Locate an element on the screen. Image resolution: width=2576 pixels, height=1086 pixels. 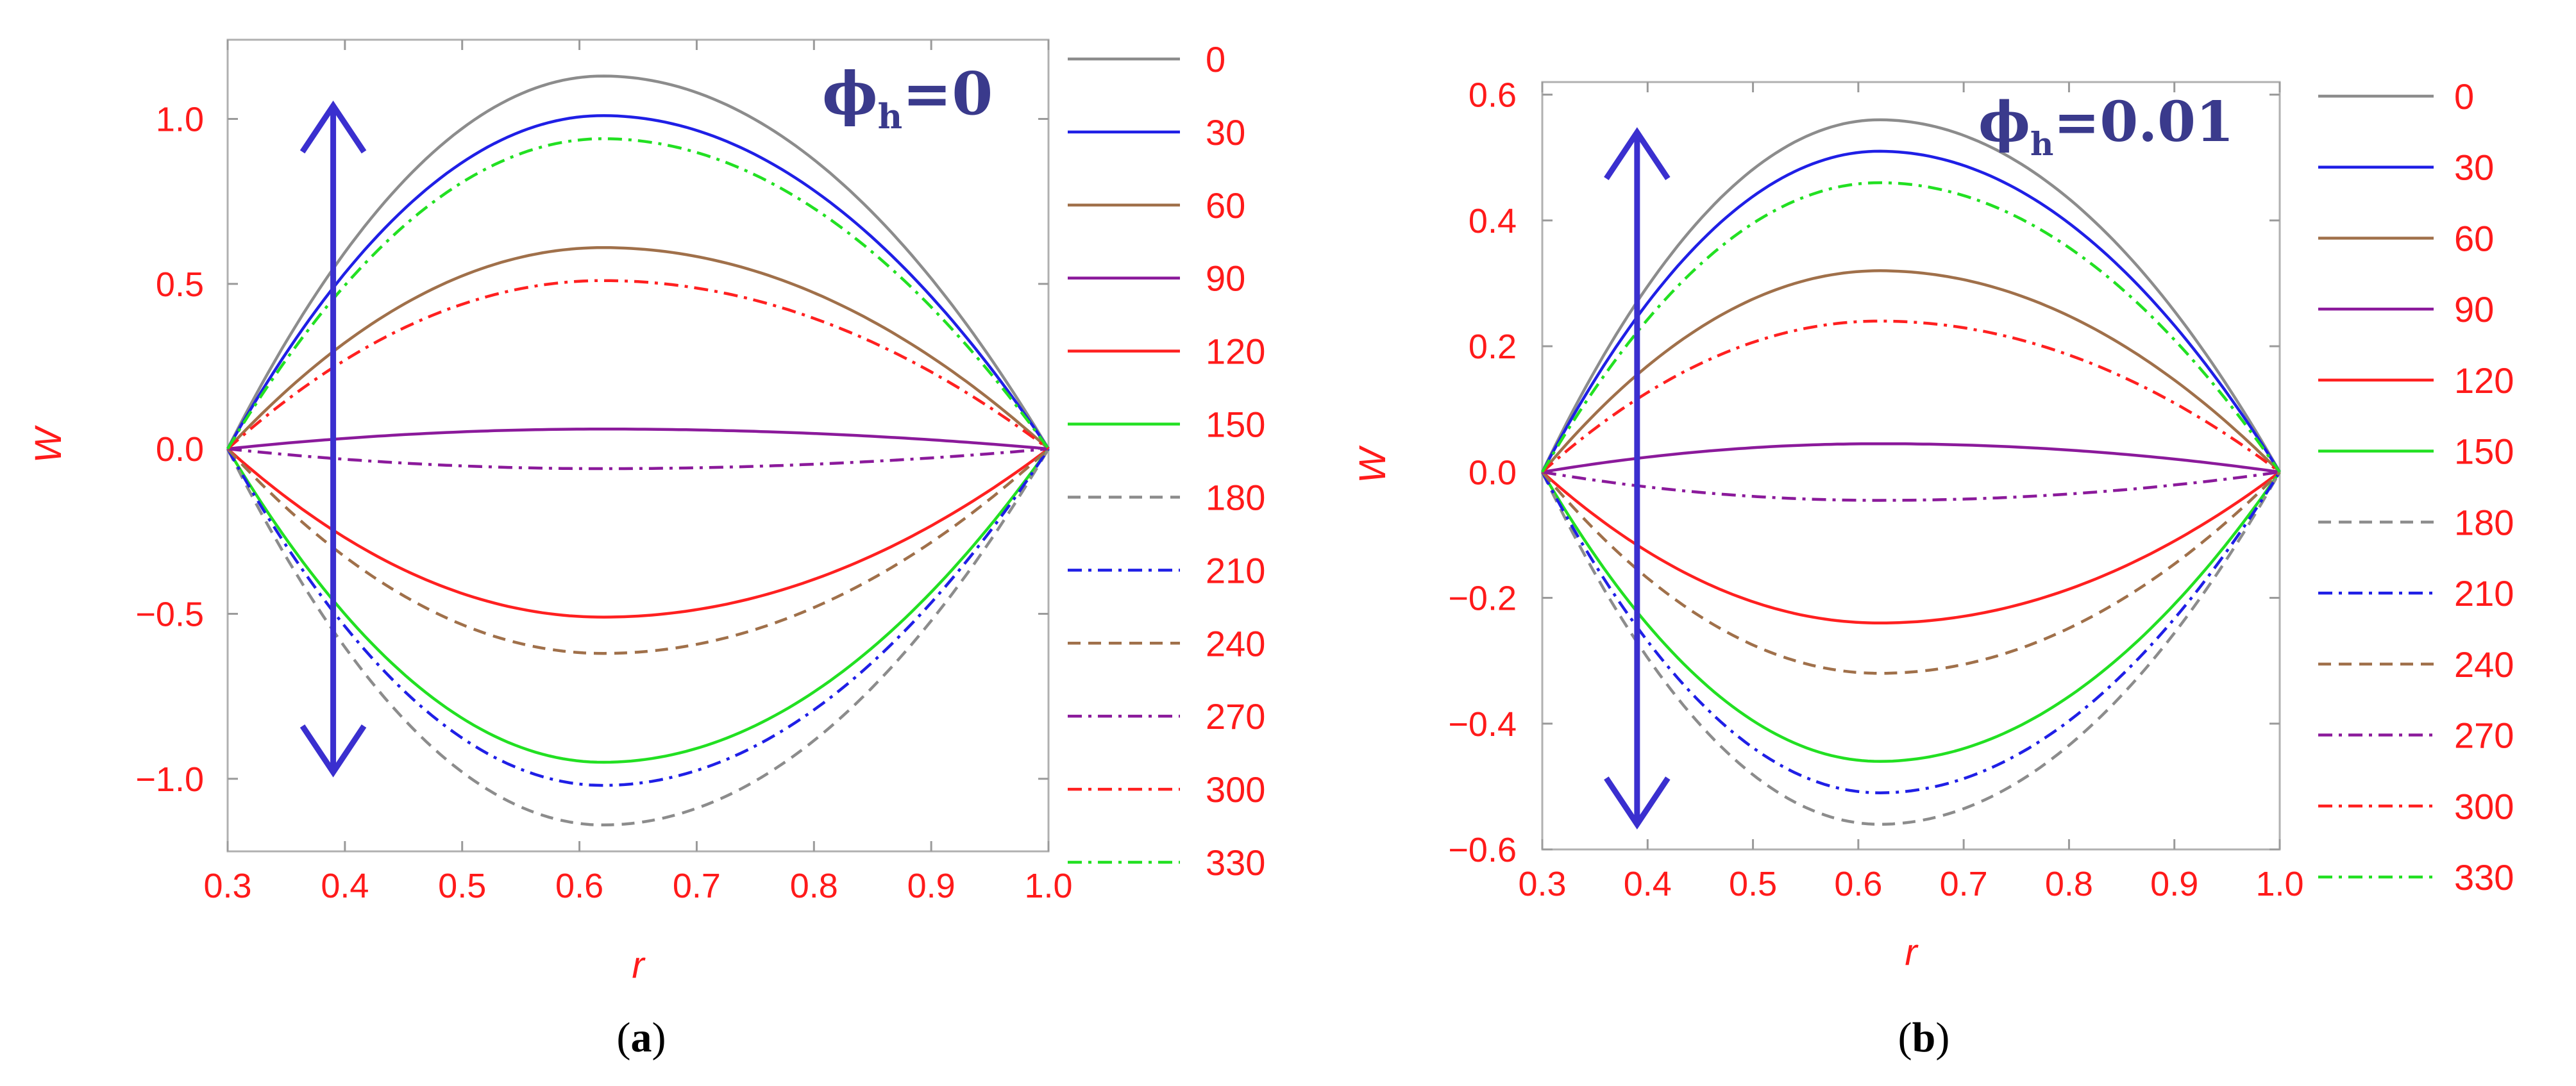
phi-value: =0.01 is located at coordinates (2143, 122).